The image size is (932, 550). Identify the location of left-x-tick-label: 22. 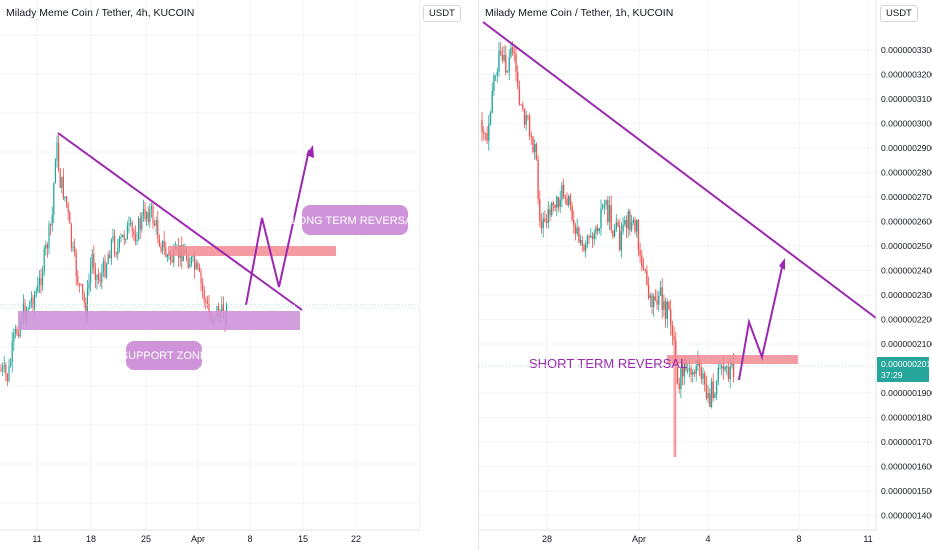
(356, 539).